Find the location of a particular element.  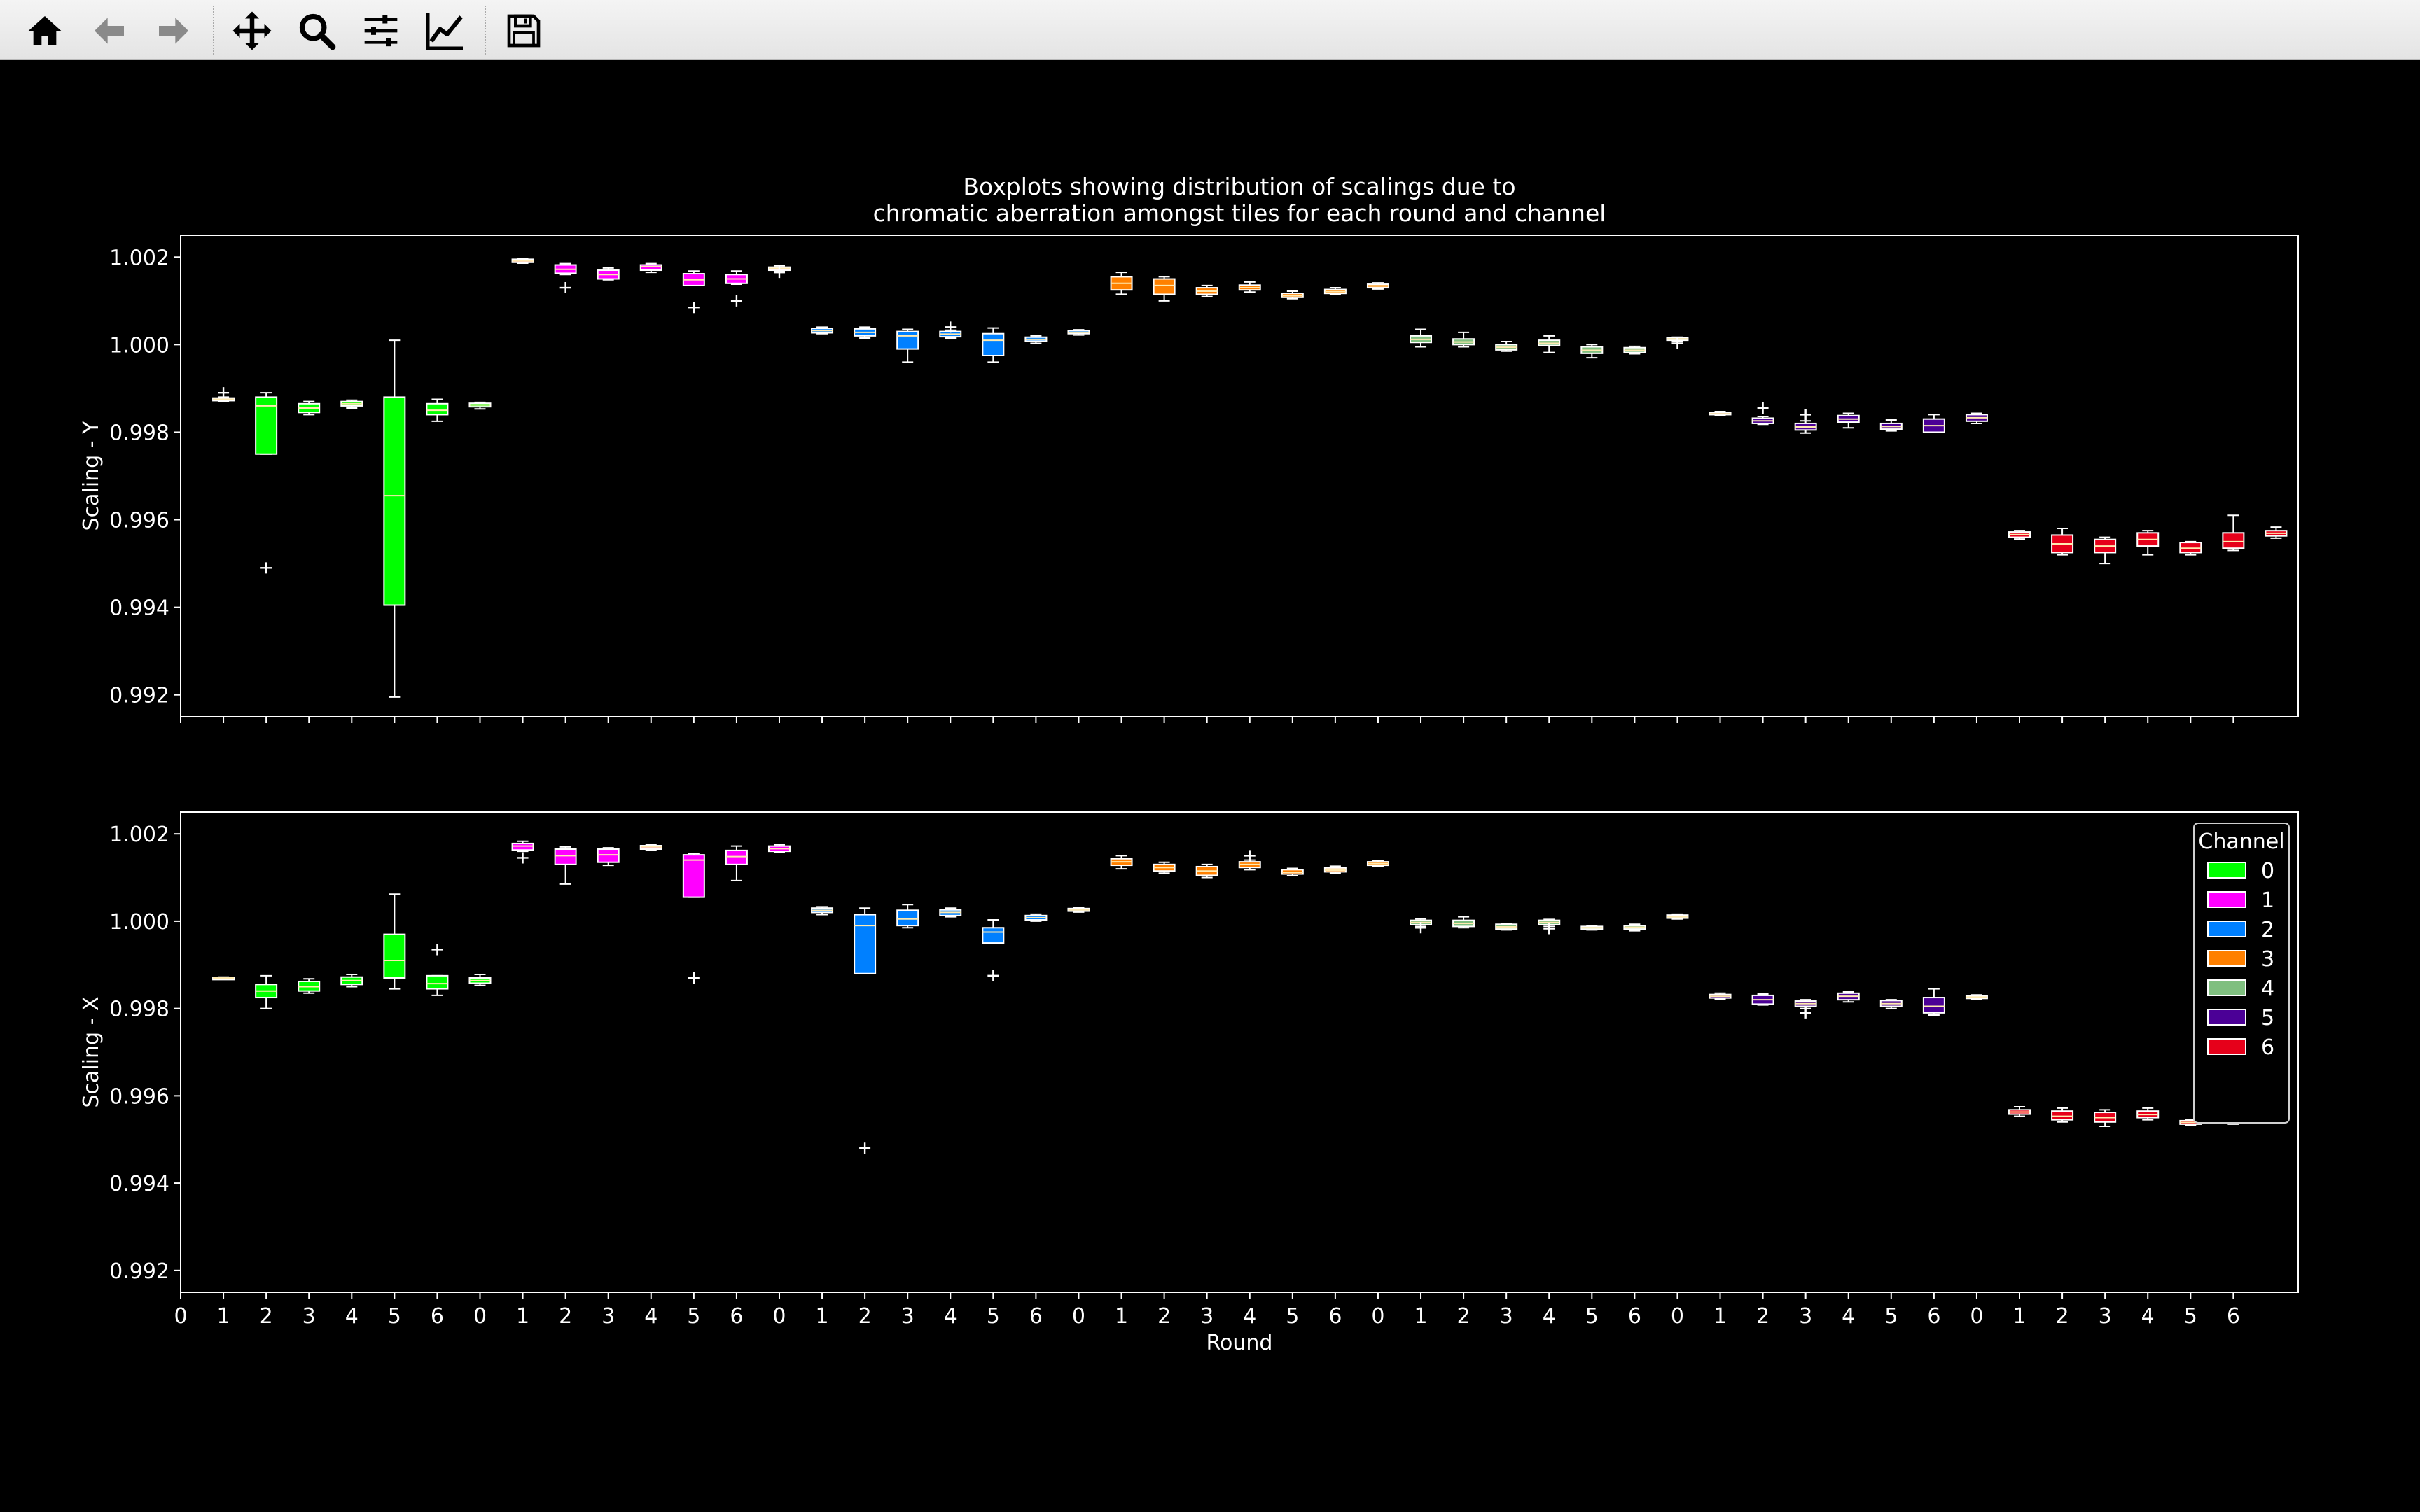

axes-edit-icon is located at coordinates (446, 31).